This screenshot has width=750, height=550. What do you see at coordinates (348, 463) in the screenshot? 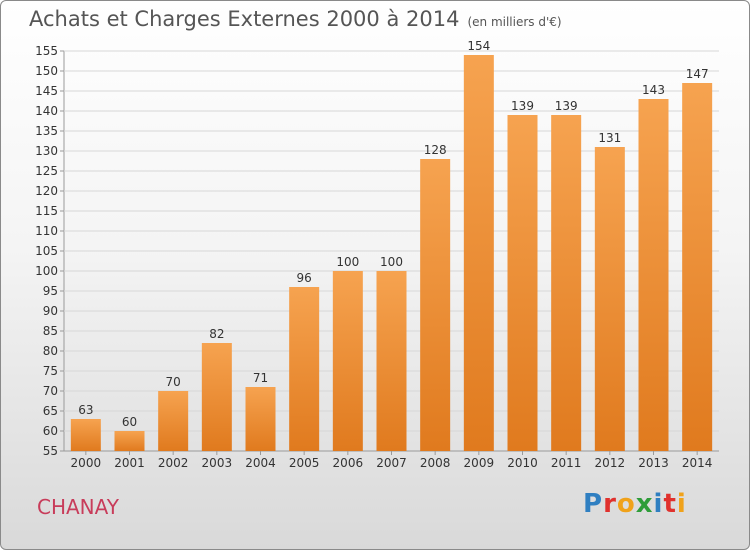
I see `x-tick-label: 2006` at bounding box center [348, 463].